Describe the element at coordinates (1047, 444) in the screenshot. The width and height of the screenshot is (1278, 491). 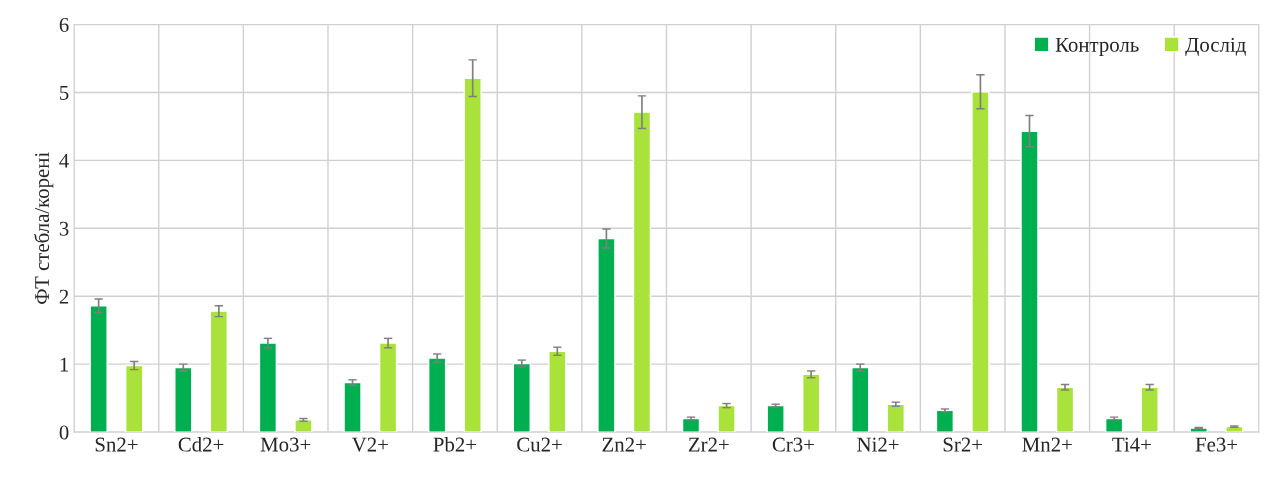
I see `x-tick-label: Mn2+` at that location.